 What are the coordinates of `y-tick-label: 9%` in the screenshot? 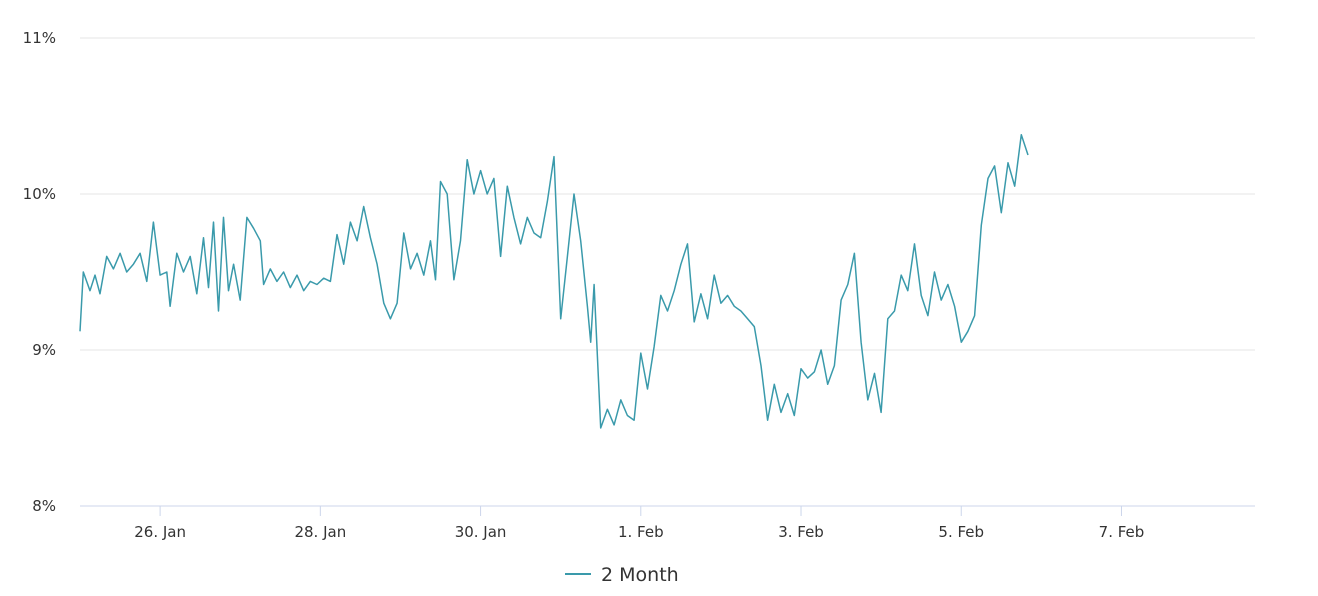 It's located at (44, 350).